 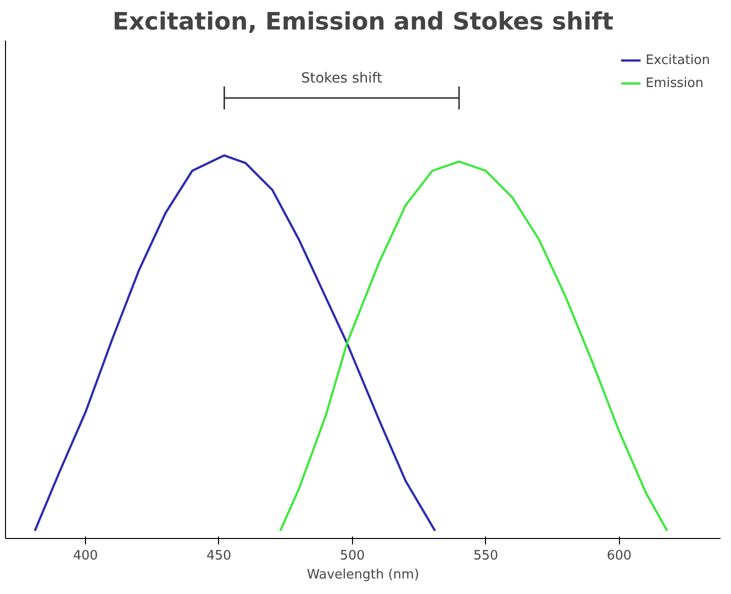 What do you see at coordinates (219, 556) in the screenshot?
I see `x-tick-label: 450` at bounding box center [219, 556].